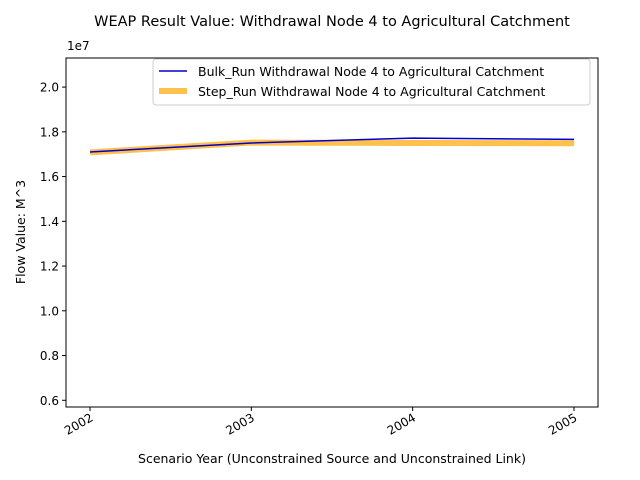 This screenshot has width=640, height=480. What do you see at coordinates (49, 222) in the screenshot?
I see `y-tick-label: 1.4` at bounding box center [49, 222].